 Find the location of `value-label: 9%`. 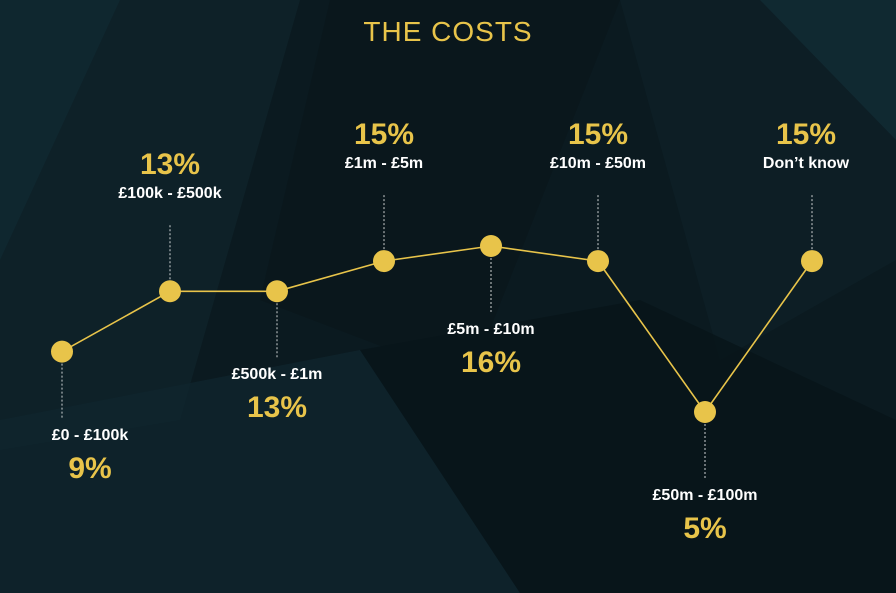

value-label: 9% is located at coordinates (90, 468).